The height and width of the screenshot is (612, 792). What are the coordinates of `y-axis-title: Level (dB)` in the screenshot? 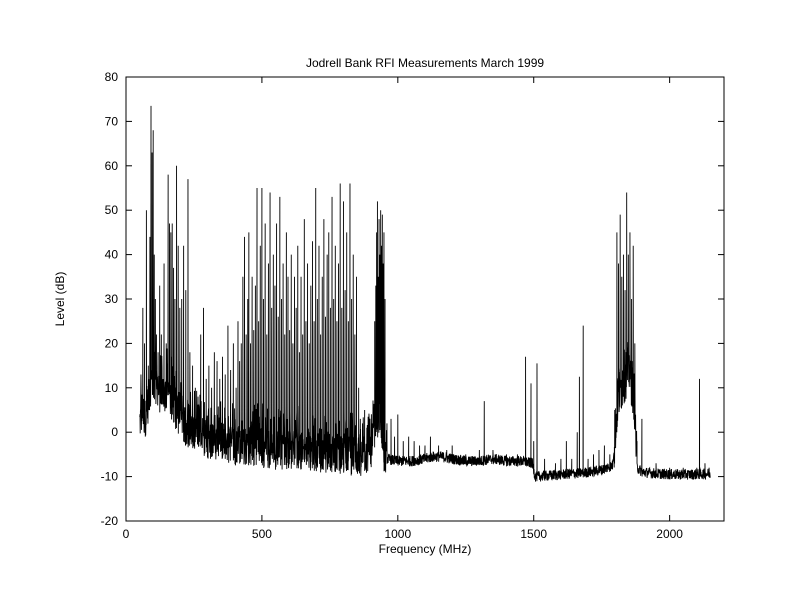 It's located at (60, 299).